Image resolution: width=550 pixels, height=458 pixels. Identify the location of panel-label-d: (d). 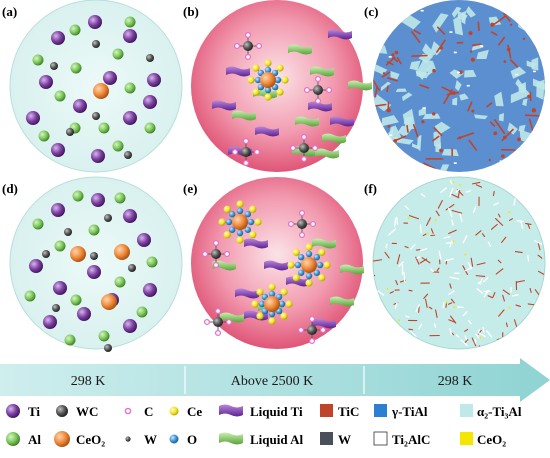
(10, 188).